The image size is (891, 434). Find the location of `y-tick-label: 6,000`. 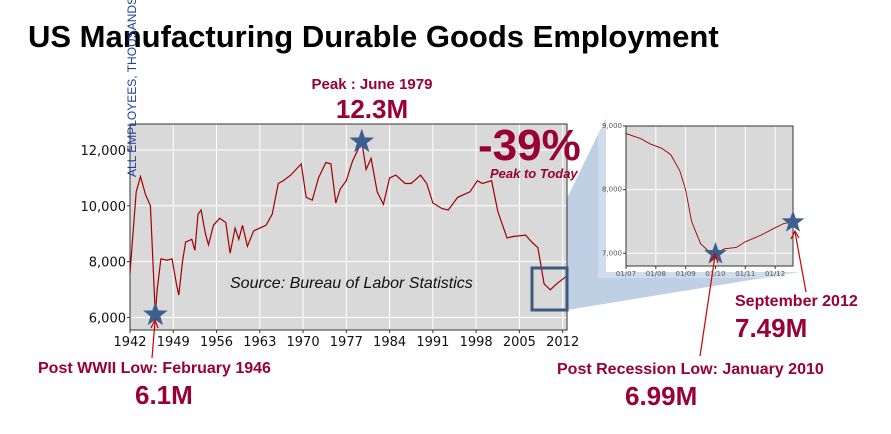

y-tick-label: 6,000 is located at coordinates (107, 318).